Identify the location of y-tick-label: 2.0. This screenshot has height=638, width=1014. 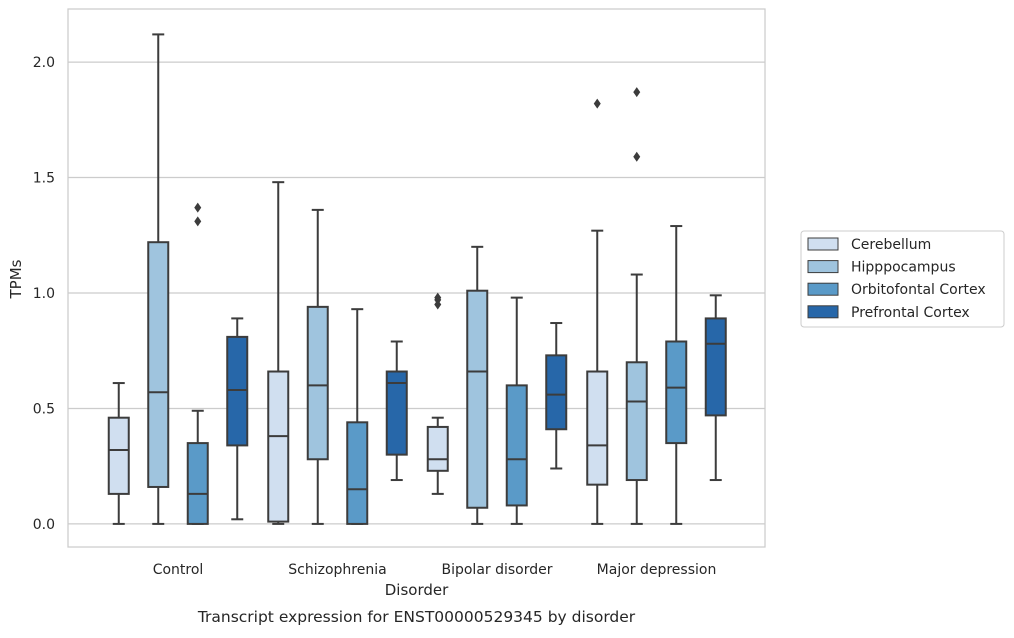
(44, 63).